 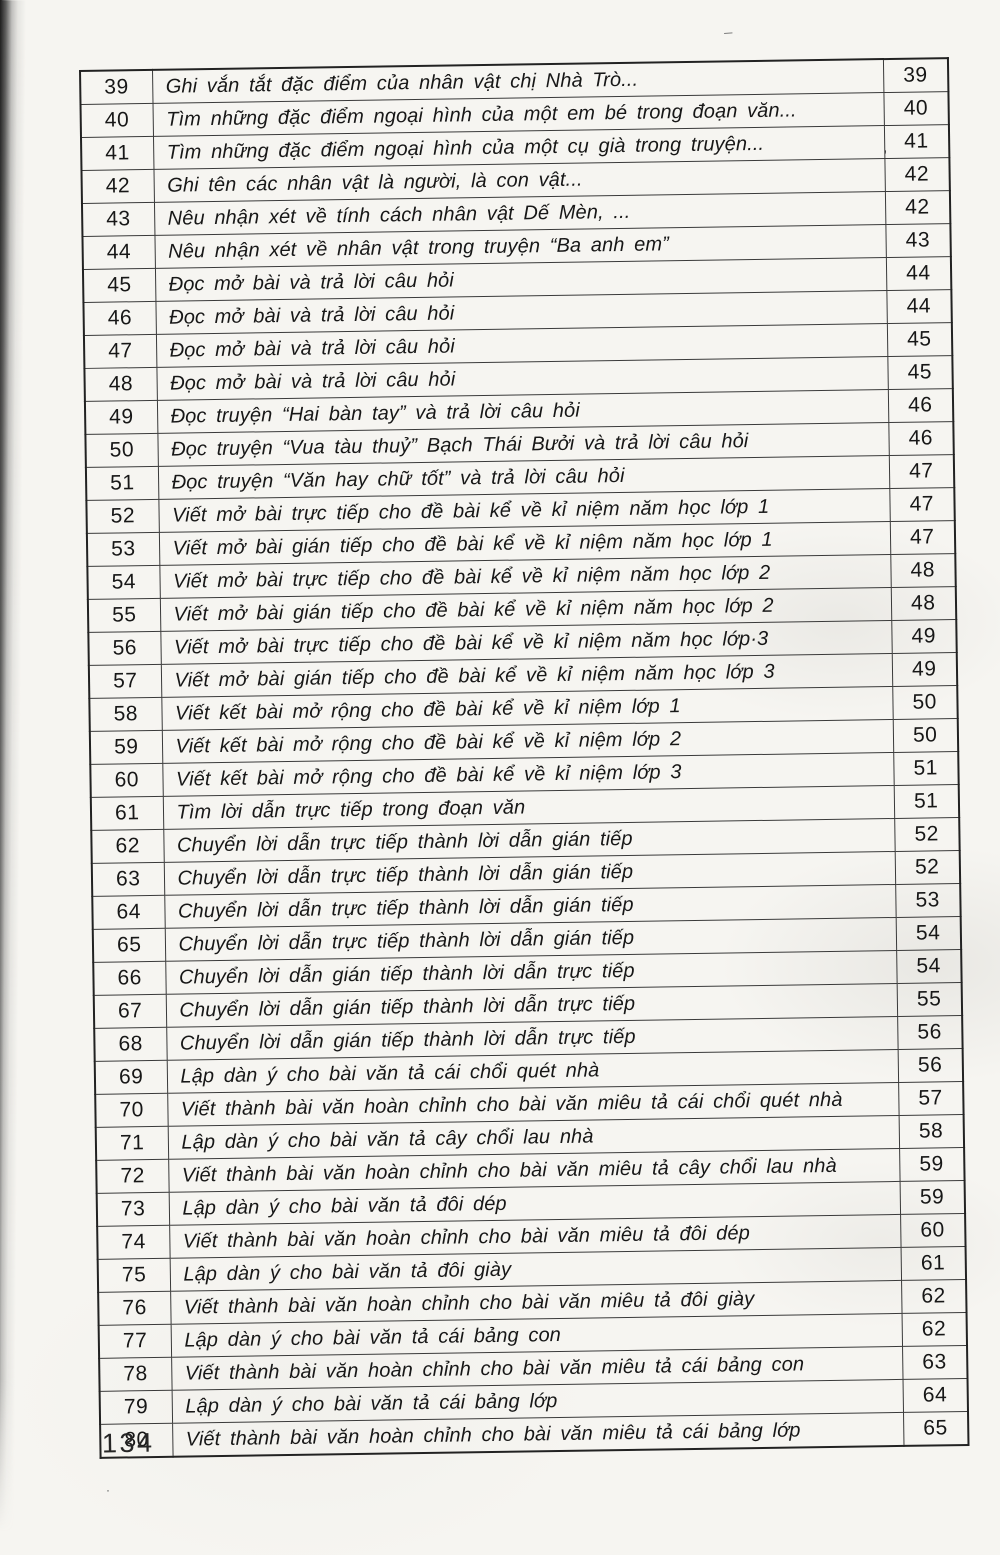 I want to click on exercise-page-number: 57, so click(x=931, y=1098).